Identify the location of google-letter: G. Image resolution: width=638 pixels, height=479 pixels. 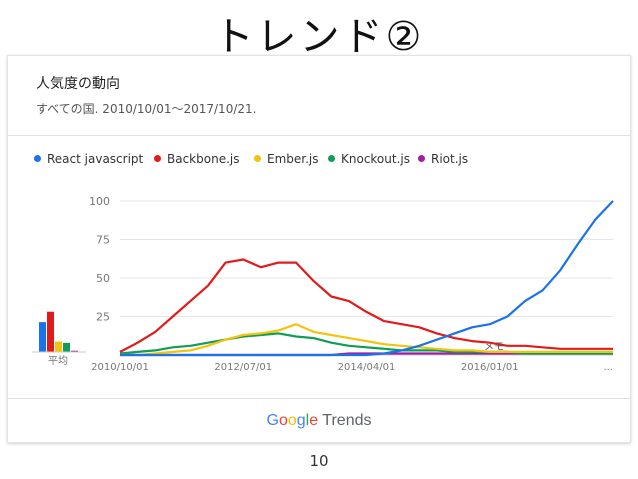
(272, 420).